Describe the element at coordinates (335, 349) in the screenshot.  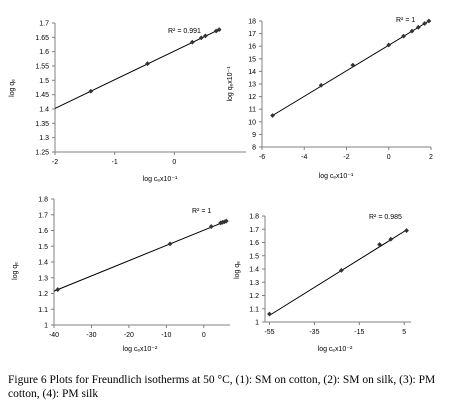
I see `chart4-x-axis-title: log cₑx10⁻²` at that location.